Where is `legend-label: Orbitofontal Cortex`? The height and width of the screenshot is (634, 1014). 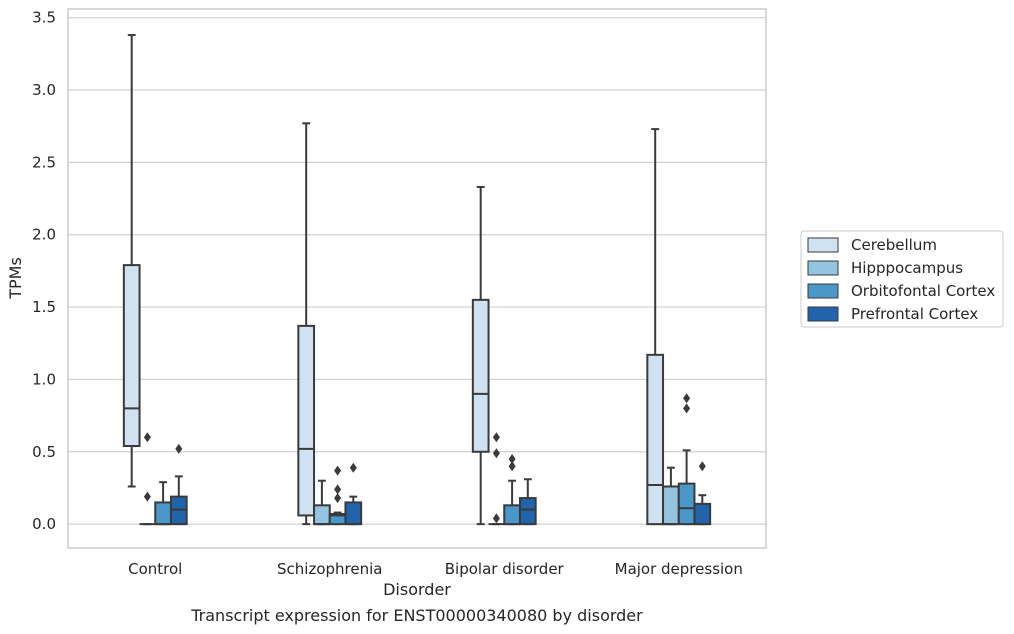
legend-label: Orbitofontal Cortex is located at coordinates (923, 291).